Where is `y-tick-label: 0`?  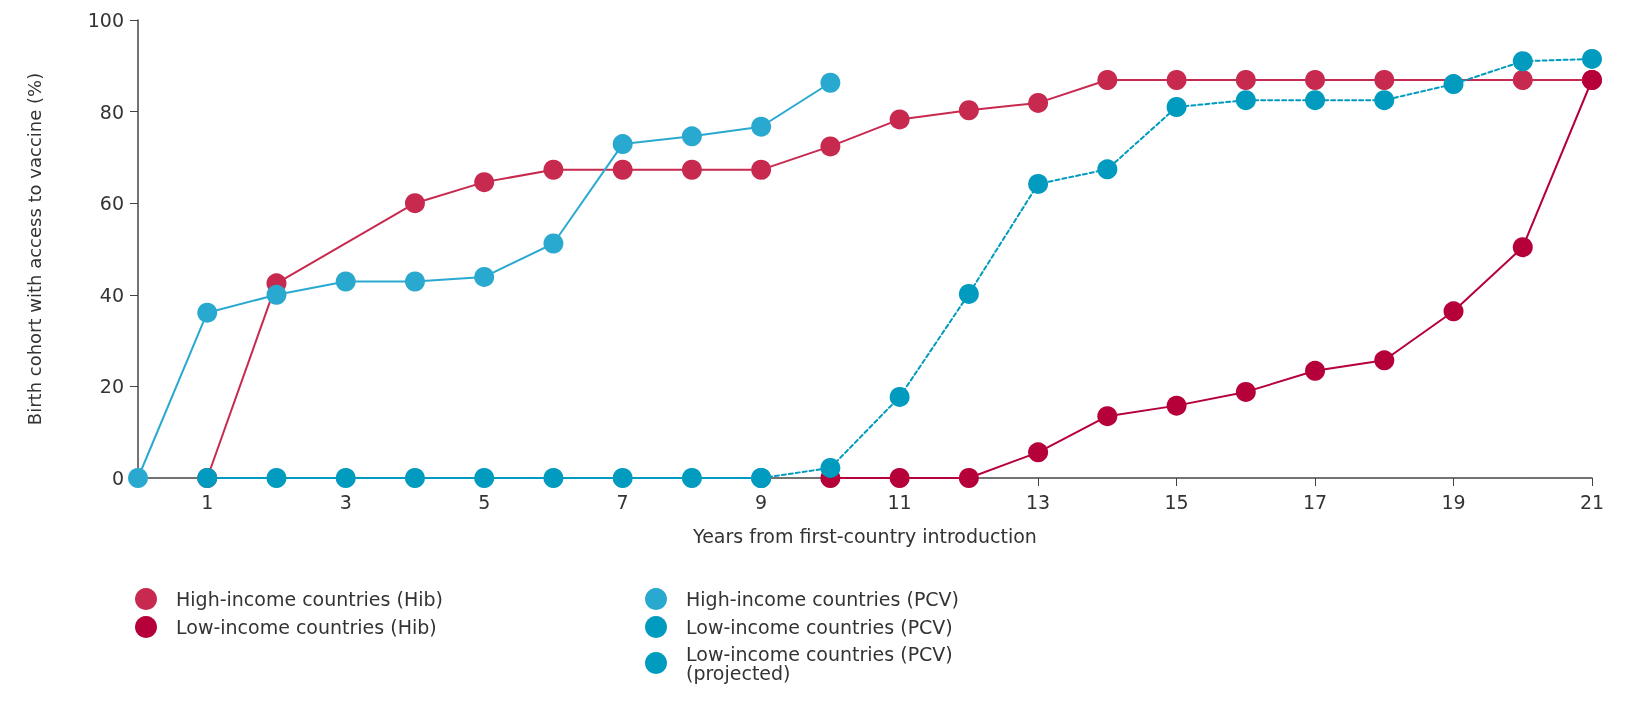
y-tick-label: 0 is located at coordinates (117, 478).